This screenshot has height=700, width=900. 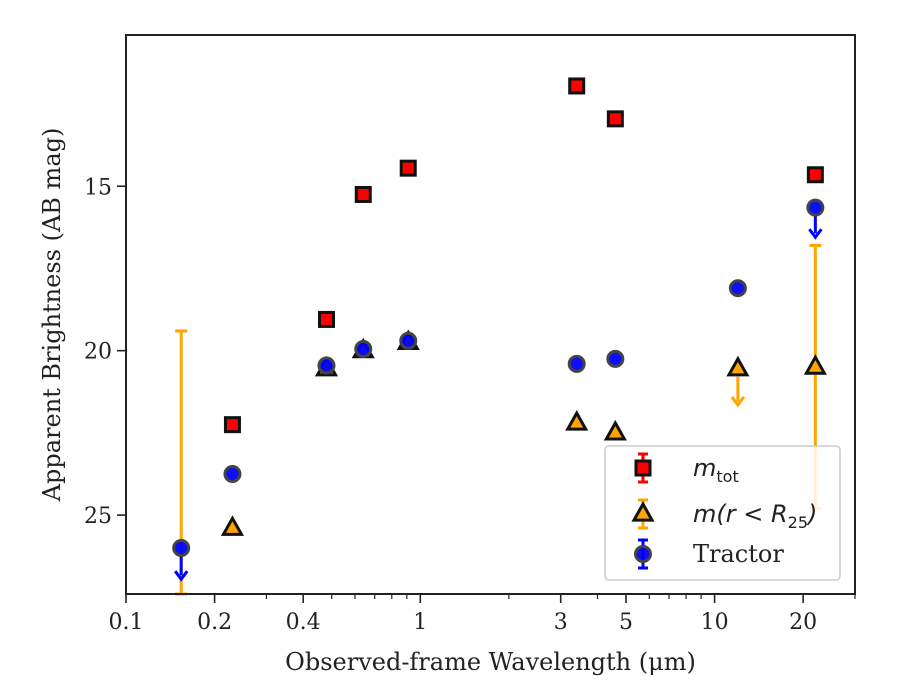 What do you see at coordinates (490, 662) in the screenshot?
I see `x-axis-label: Observed-frame Wavelength (μm)` at bounding box center [490, 662].